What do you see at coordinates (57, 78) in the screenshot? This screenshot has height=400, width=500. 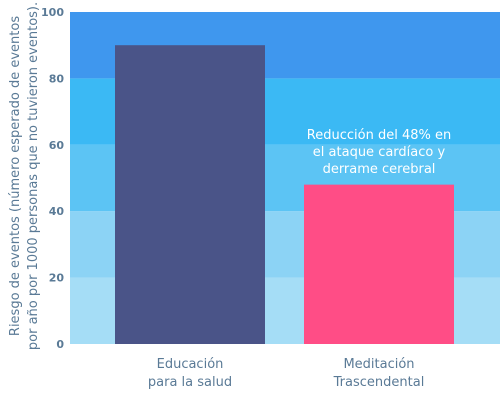 I see `y-tick-label: 80` at bounding box center [57, 78].